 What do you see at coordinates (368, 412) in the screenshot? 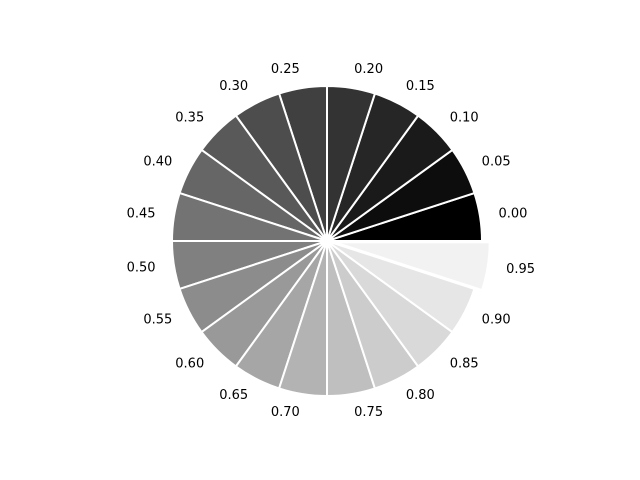
I see `pie-label-0.75: 0.75` at bounding box center [368, 412].